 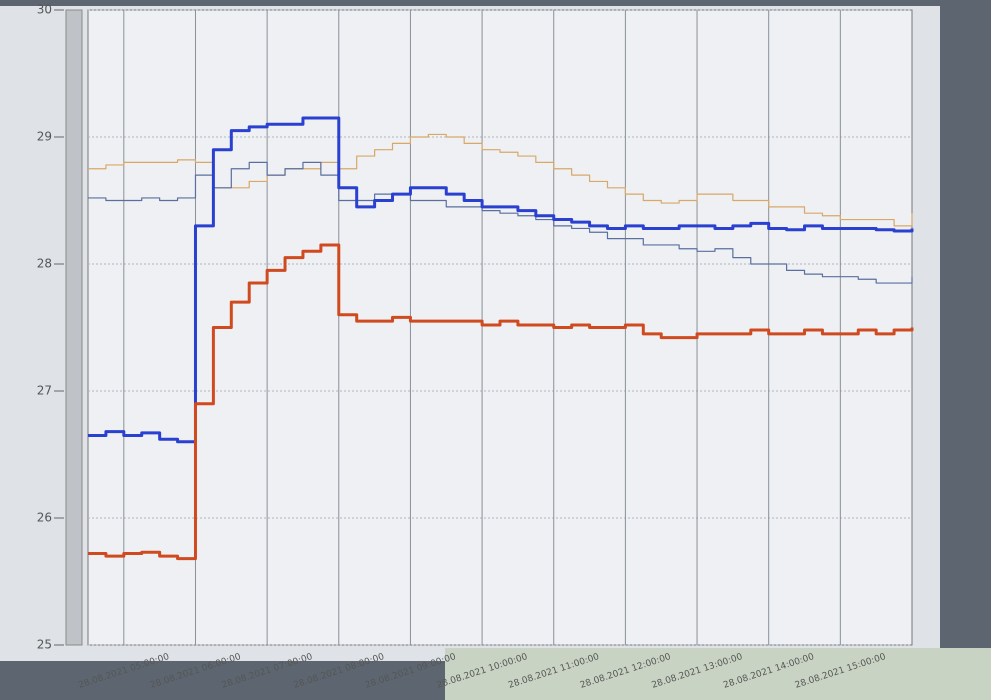 What do you see at coordinates (718, 674) in the screenshot?
I see `foreground-object` at bounding box center [718, 674].